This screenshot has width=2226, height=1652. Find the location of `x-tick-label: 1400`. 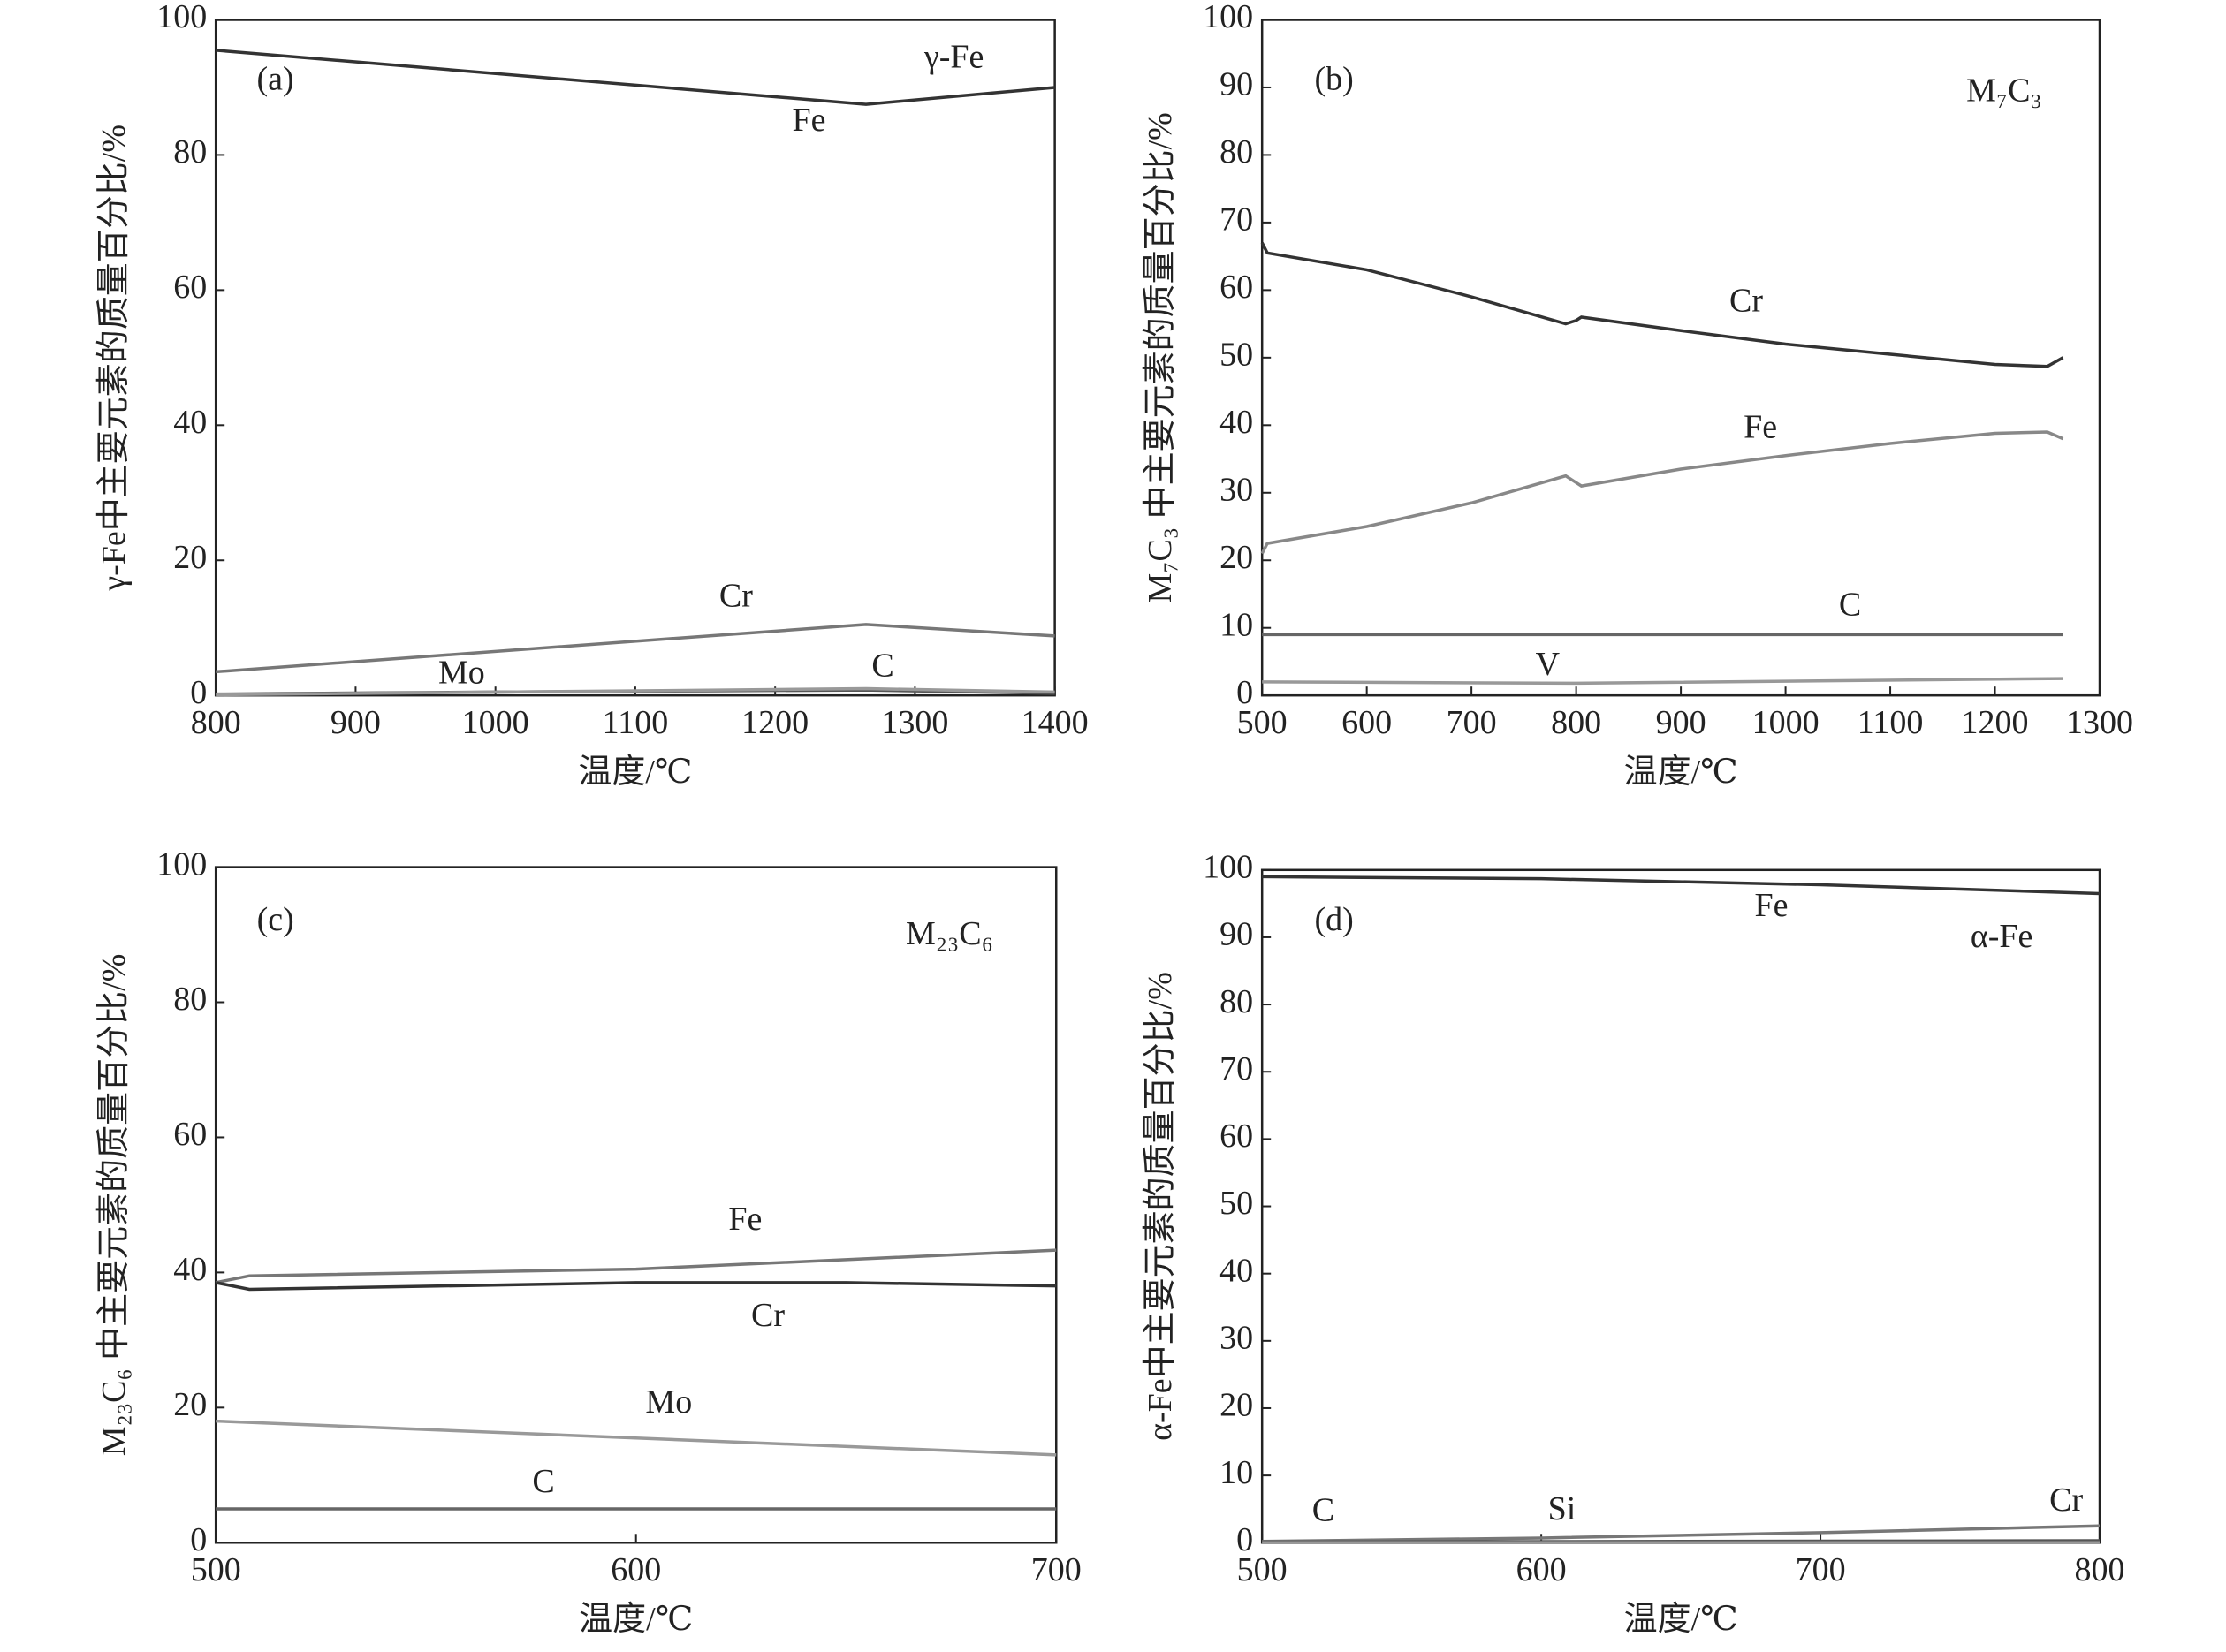

x-tick-label: 1400 is located at coordinates (1055, 722).